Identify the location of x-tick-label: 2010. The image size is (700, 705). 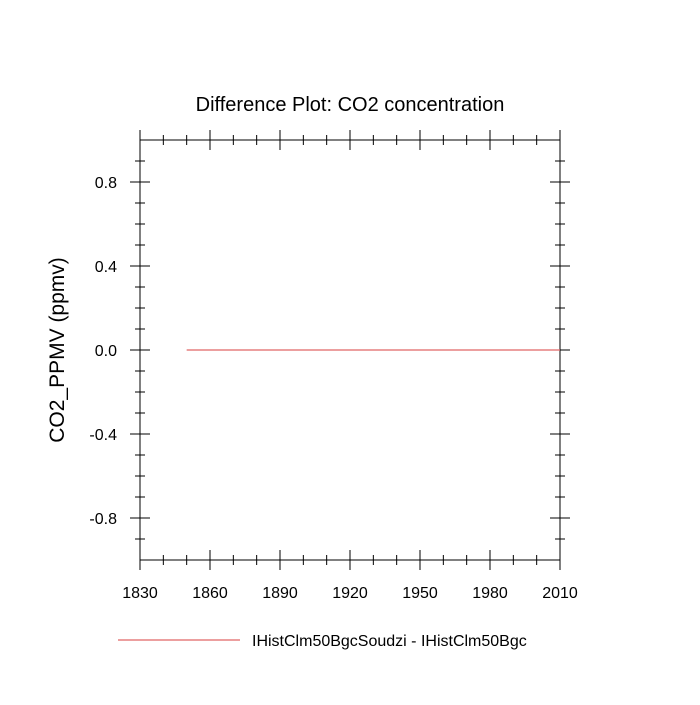
(560, 593).